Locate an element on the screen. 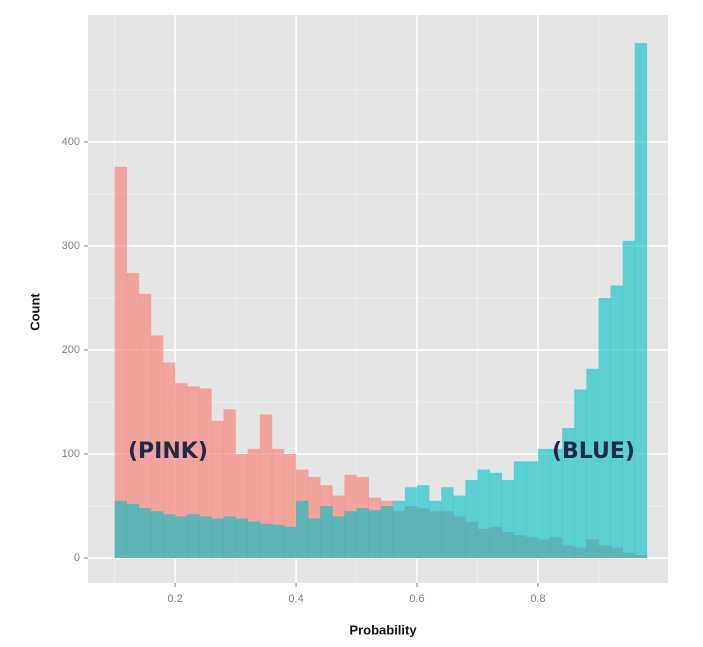 The width and height of the screenshot is (703, 647). y-tick-label: 200 is located at coordinates (71, 350).